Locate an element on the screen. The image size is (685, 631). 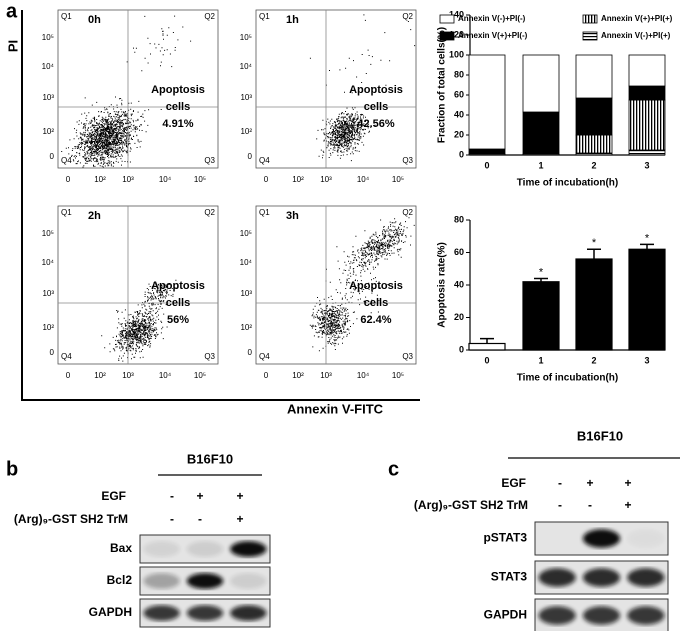
cell-line-label: B16F10 is located at coordinates (210, 458).